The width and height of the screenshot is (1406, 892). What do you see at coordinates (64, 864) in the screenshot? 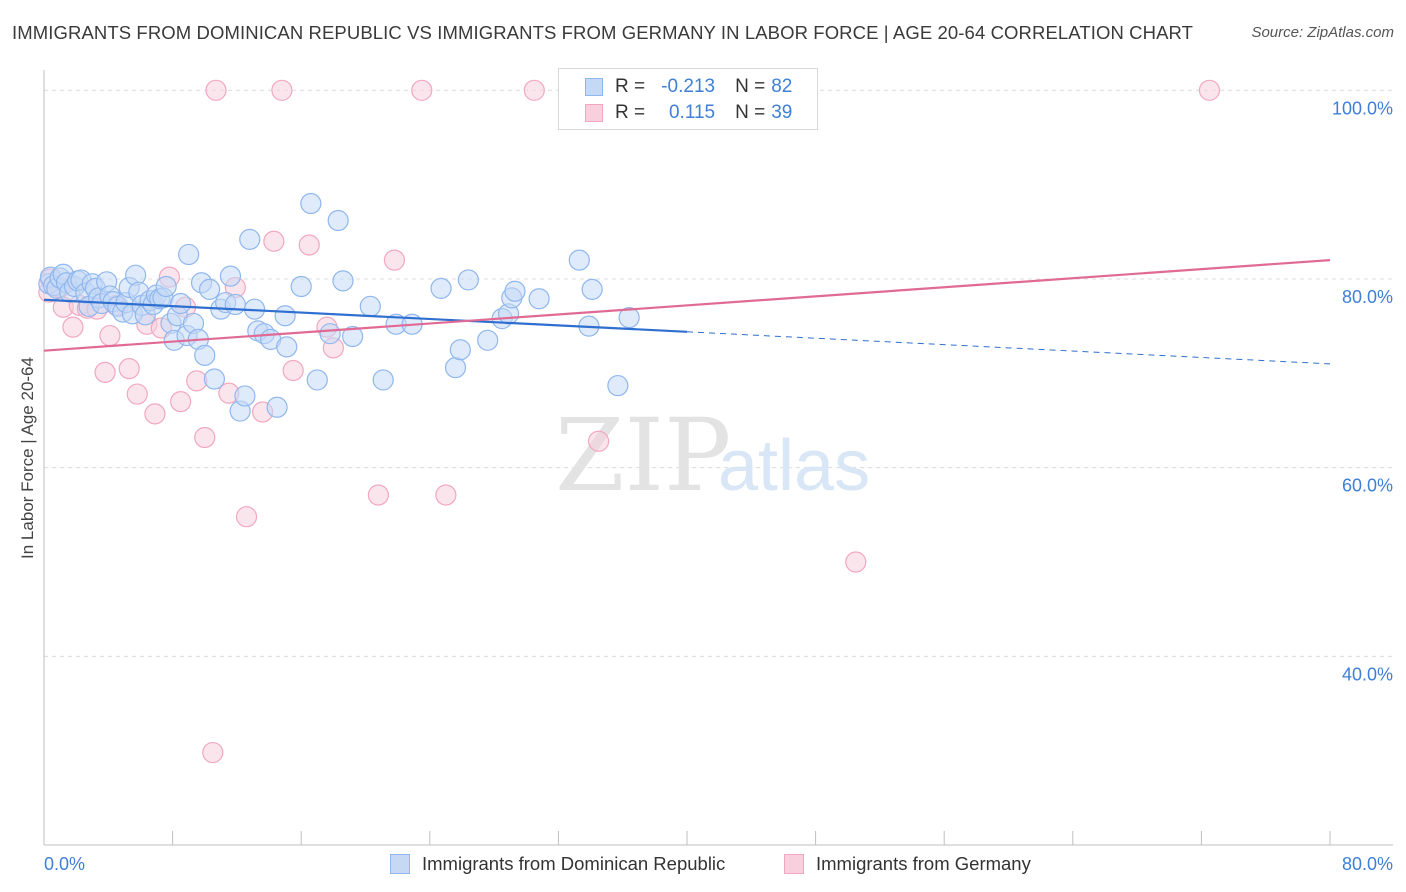
I see `x-tick-label: 0.0%` at bounding box center [64, 864].